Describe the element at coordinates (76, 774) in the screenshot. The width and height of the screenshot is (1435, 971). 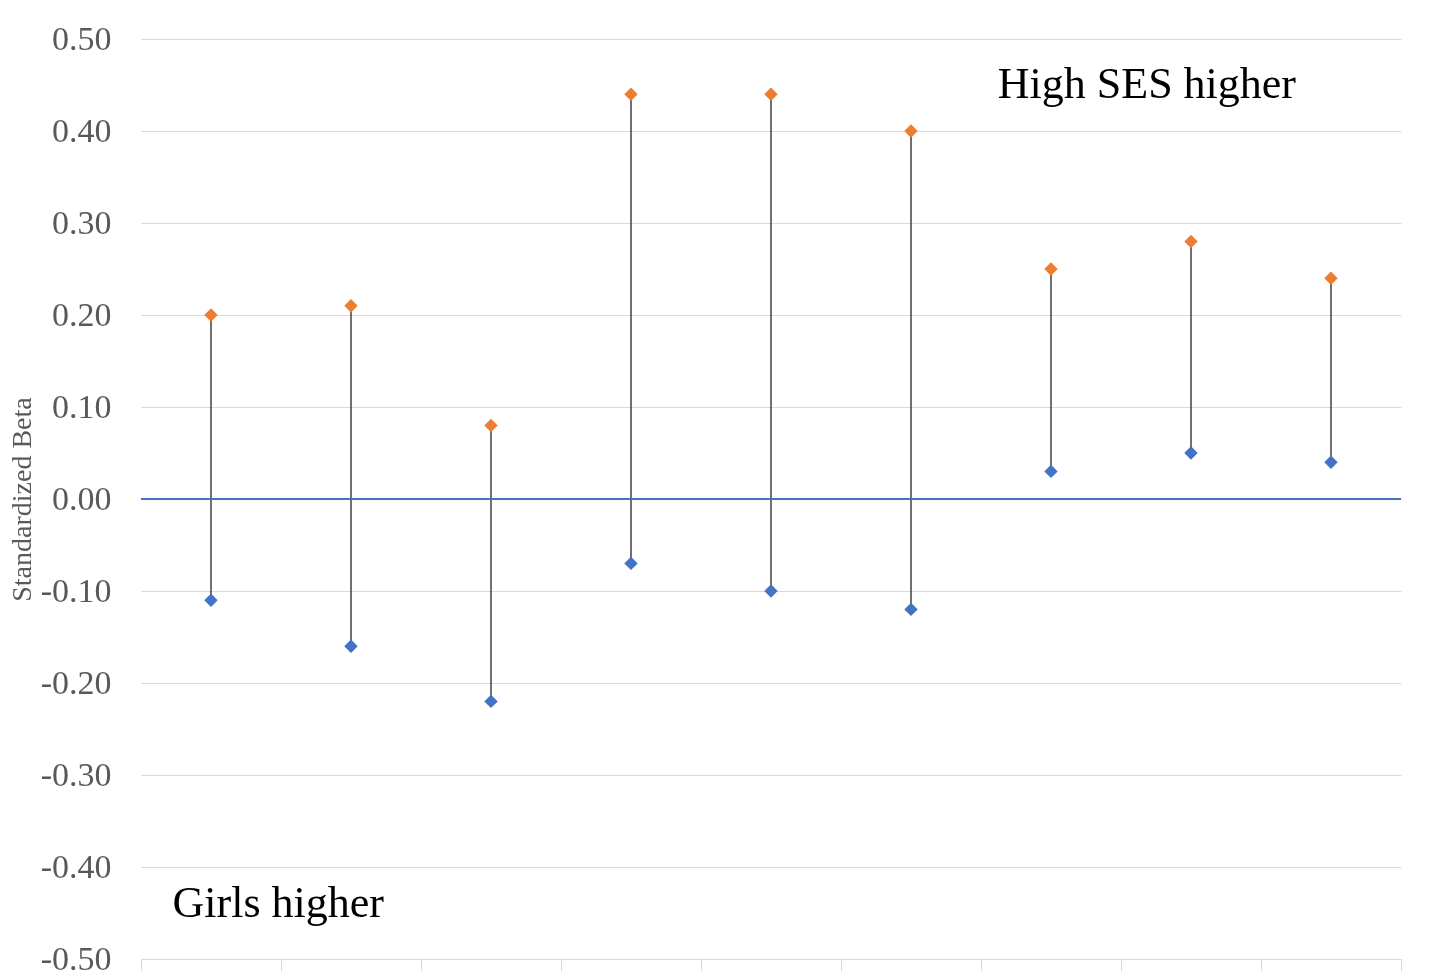
I see `y-tick-label: -0.30` at that location.